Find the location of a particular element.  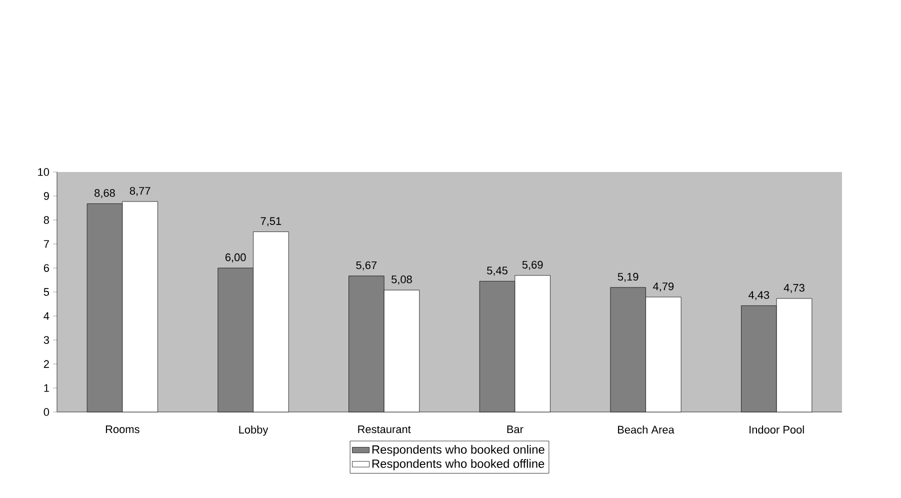

y-tick-label: 10 is located at coordinates (44, 172).